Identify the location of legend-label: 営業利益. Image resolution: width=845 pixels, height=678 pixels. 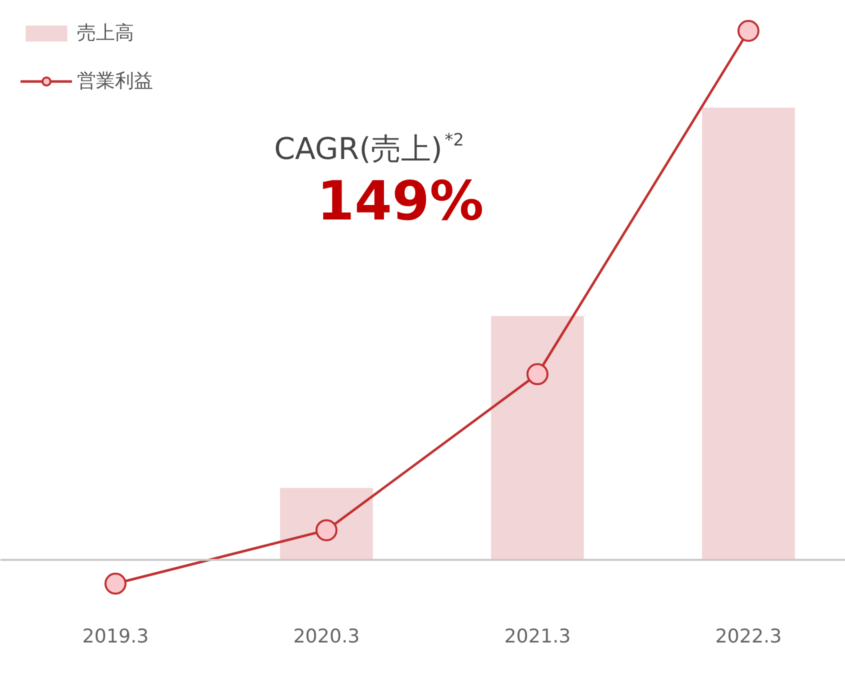
(115, 81).